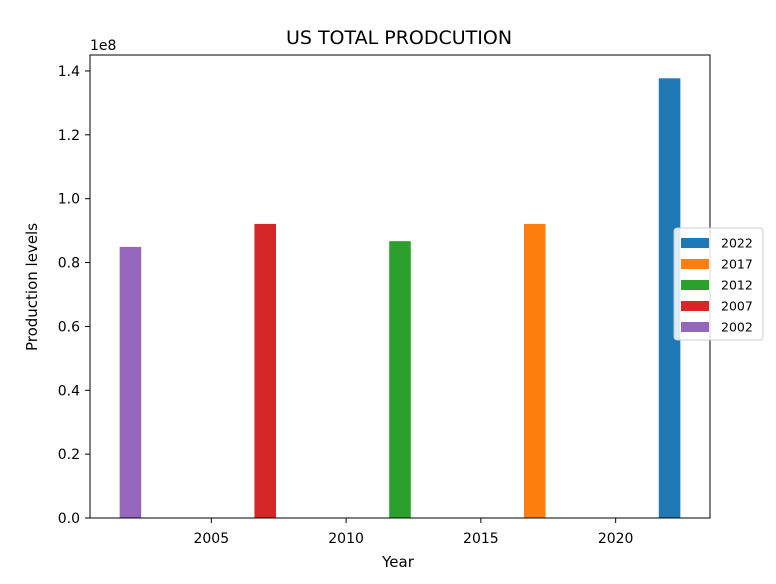 The image size is (776, 584). I want to click on legend-swatch-2017, so click(695, 264).